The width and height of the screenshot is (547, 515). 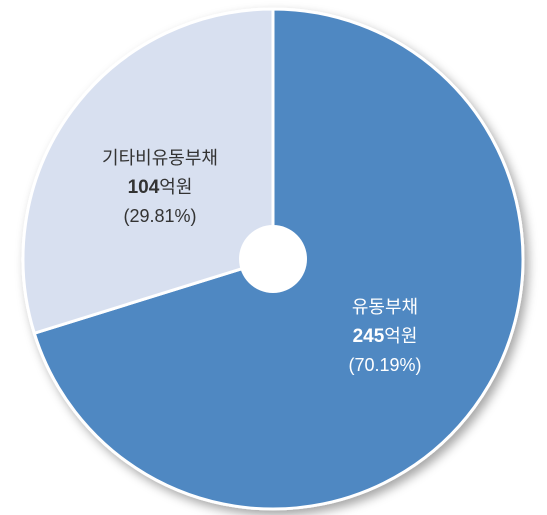 What do you see at coordinates (385, 307) in the screenshot?
I see `slice-name-label: 유동부채` at bounding box center [385, 307].